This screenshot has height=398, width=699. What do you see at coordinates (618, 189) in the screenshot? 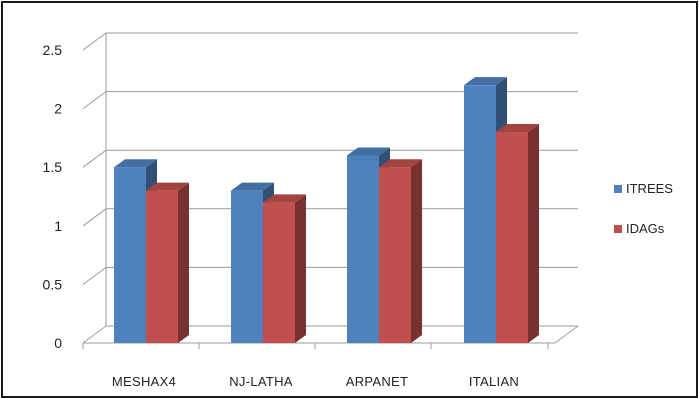
I see `legend-swatch-itrees` at bounding box center [618, 189].